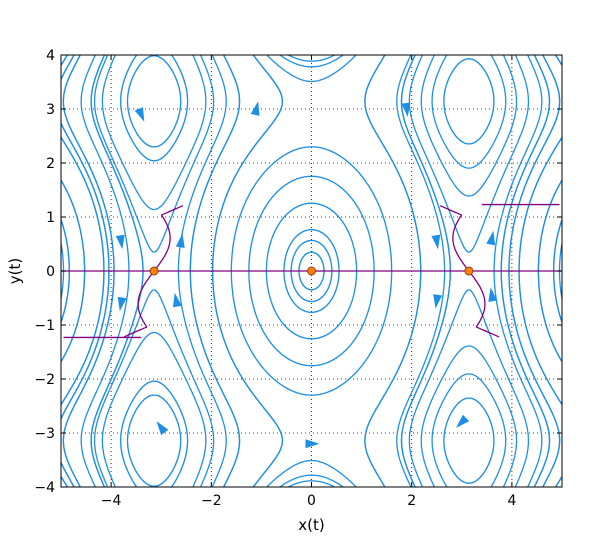 Image resolution: width=592 pixels, height=542 pixels. Describe the element at coordinates (44, 488) in the screenshot. I see `y-tick-label: −4` at that location.